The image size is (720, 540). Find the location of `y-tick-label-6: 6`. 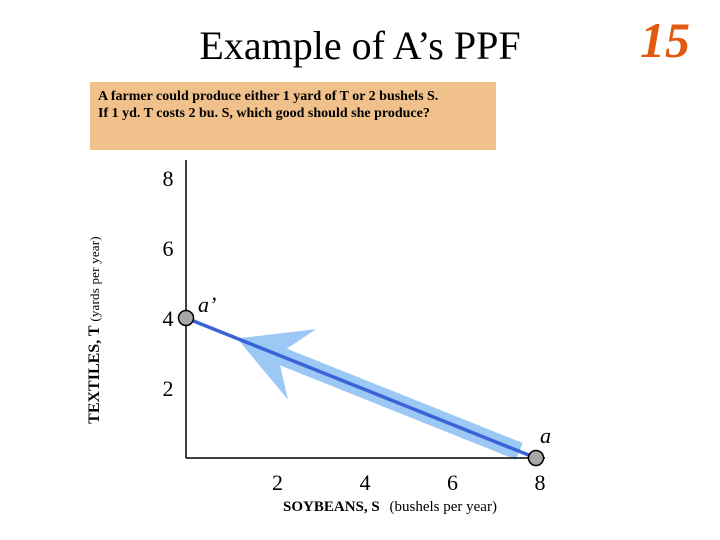

y-tick-label-6: 6 is located at coordinates (168, 248).